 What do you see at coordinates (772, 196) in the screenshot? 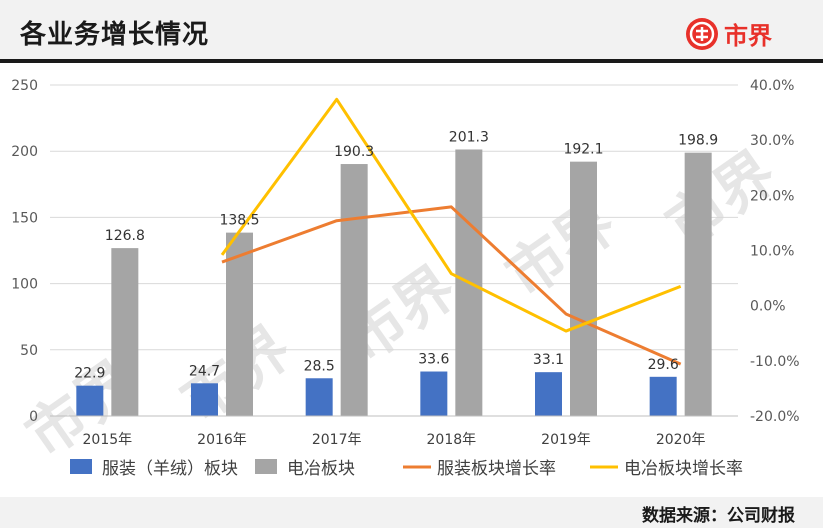
I see `right-tick-label: 20.0%` at bounding box center [772, 196].